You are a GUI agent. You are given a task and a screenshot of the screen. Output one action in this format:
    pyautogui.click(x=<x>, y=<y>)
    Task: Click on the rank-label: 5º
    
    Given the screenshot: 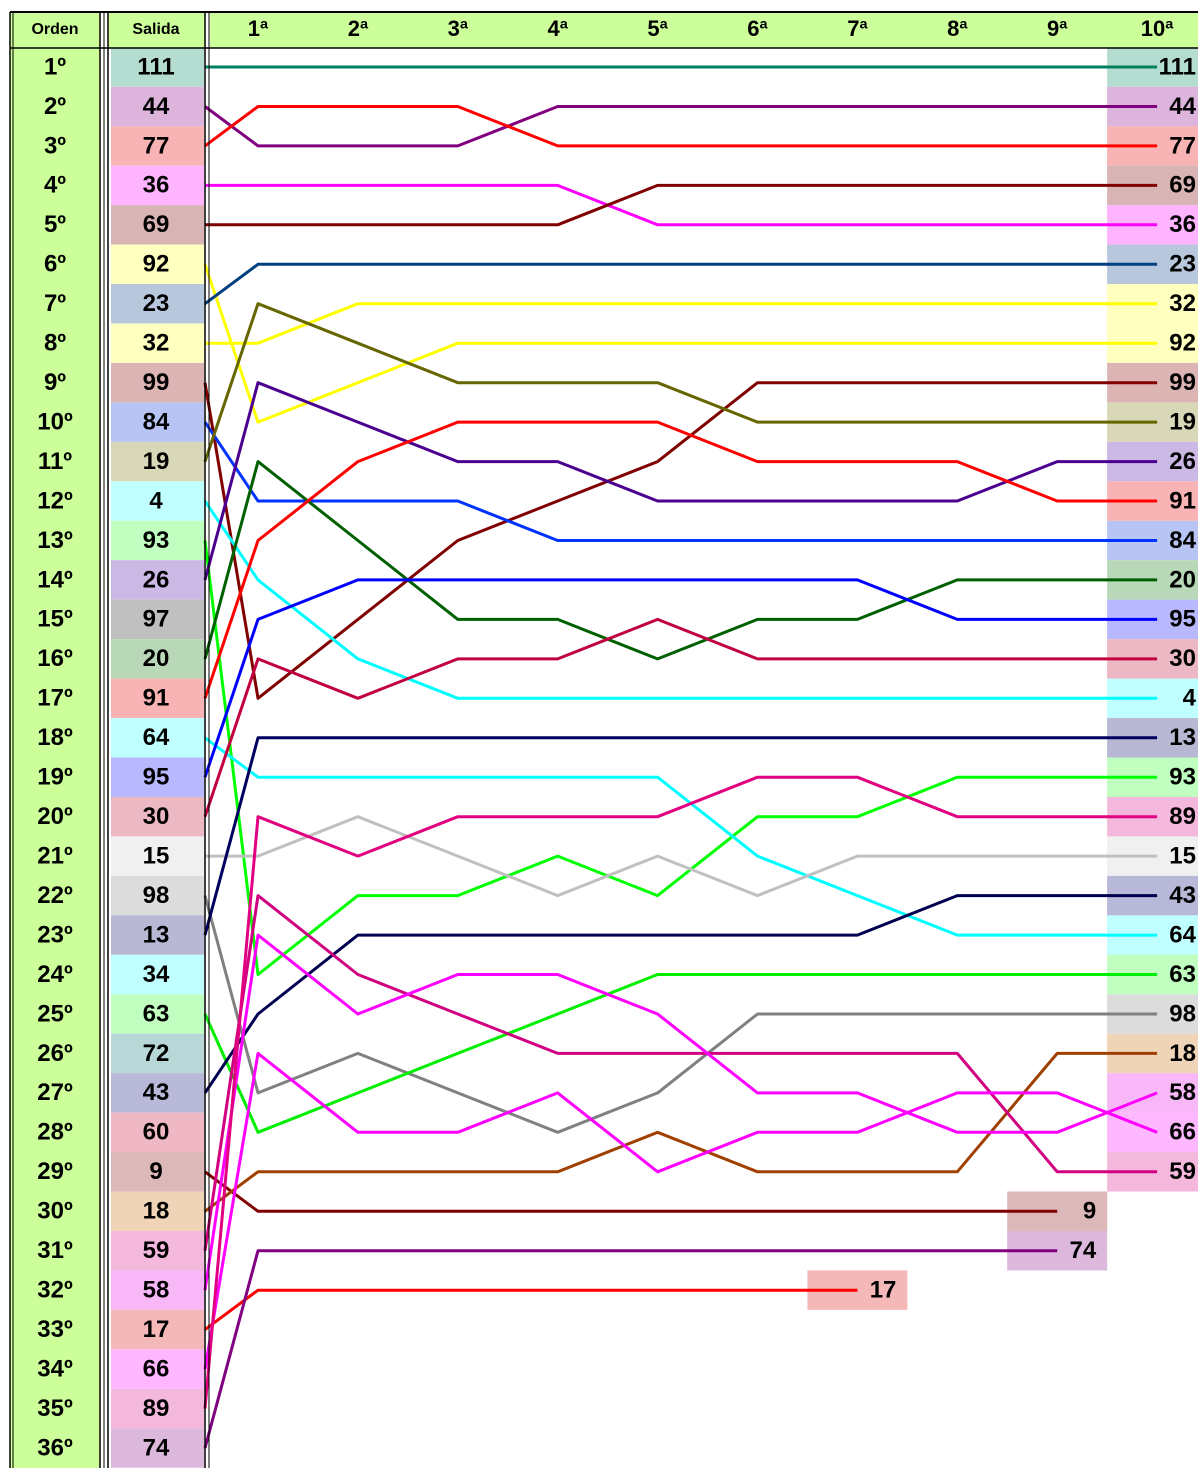 What is the action you would take?
    pyautogui.click(x=55, y=224)
    